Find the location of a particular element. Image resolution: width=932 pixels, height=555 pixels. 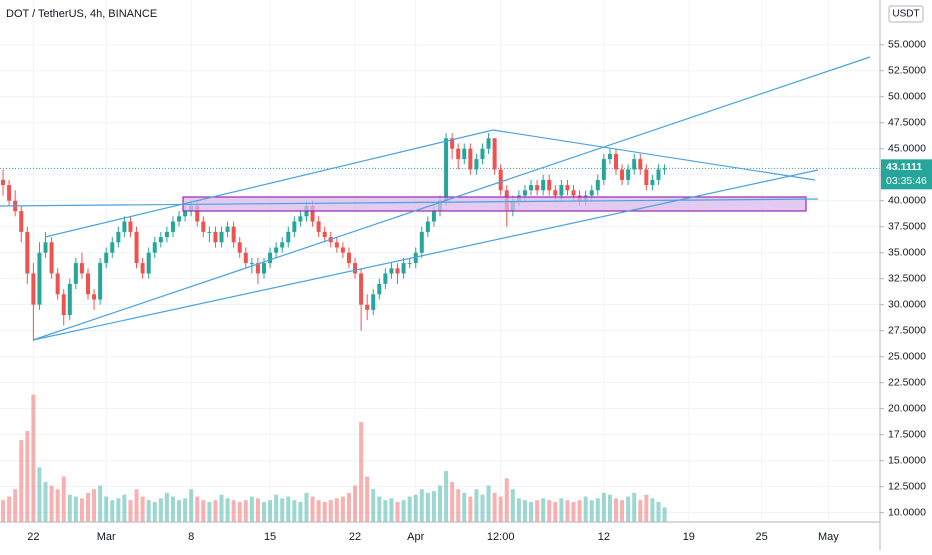

y-tick-label: 25.0000 is located at coordinates (907, 356).